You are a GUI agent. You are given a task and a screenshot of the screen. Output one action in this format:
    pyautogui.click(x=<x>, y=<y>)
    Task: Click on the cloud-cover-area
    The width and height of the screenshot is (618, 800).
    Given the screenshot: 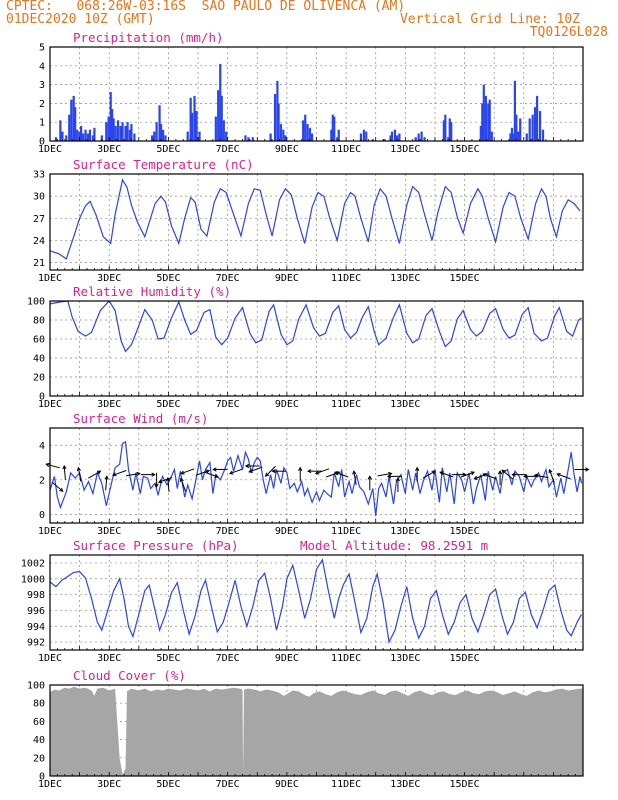 What is the action you would take?
    pyautogui.click(x=316, y=731)
    